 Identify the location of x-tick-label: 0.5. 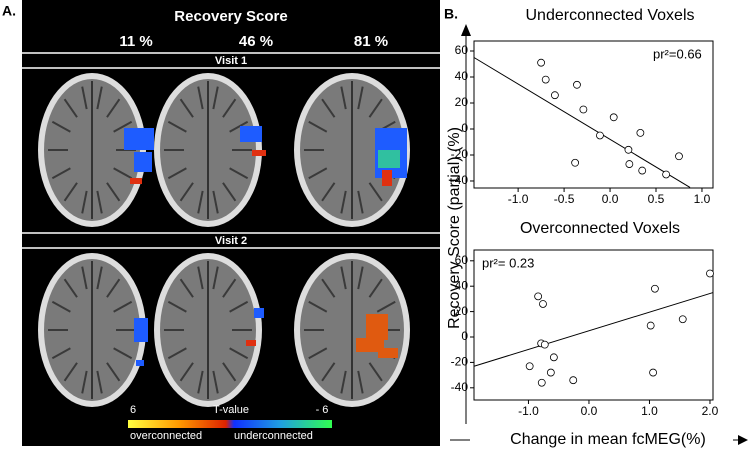
(656, 199).